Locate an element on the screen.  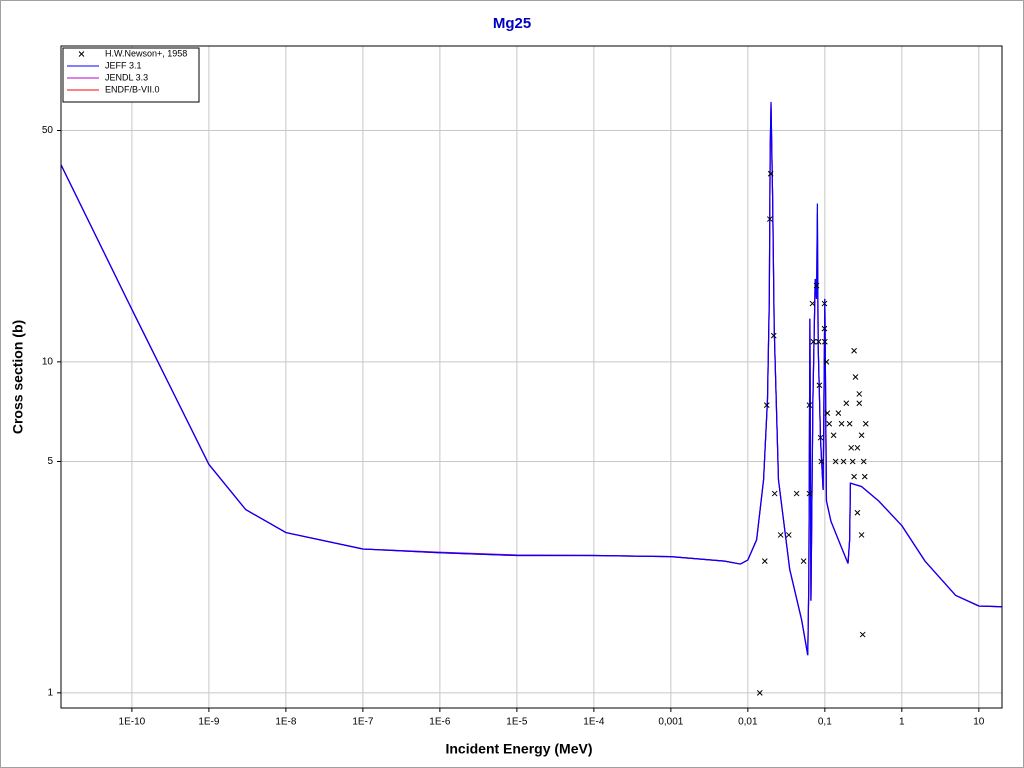
x-tick-label: 1 is located at coordinates (902, 722).